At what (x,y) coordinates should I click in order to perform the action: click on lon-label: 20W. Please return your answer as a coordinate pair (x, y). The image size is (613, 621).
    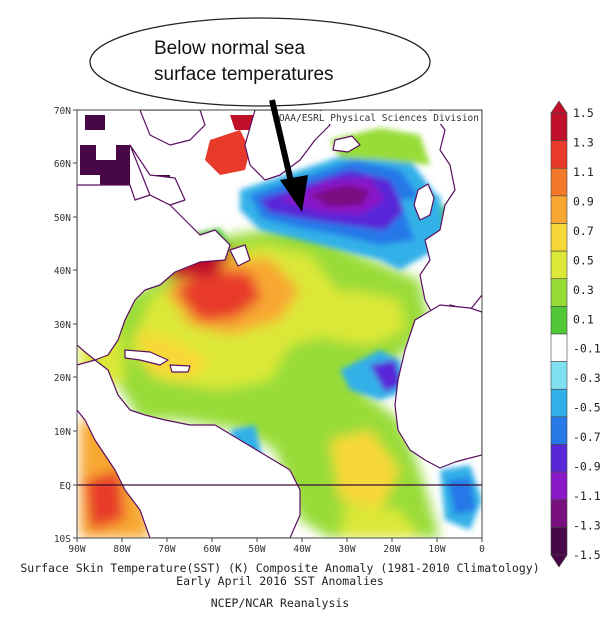
    Looking at the image, I should click on (391, 549).